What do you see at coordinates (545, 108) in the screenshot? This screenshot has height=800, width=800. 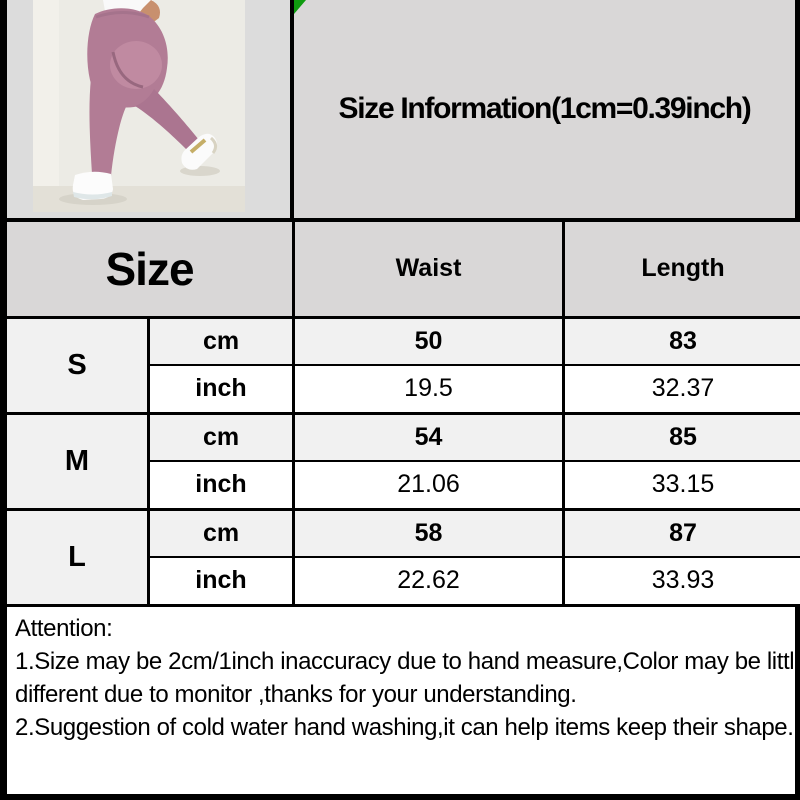 I see `banner-title: Size Information(1cm=0.39inch)` at bounding box center [545, 108].